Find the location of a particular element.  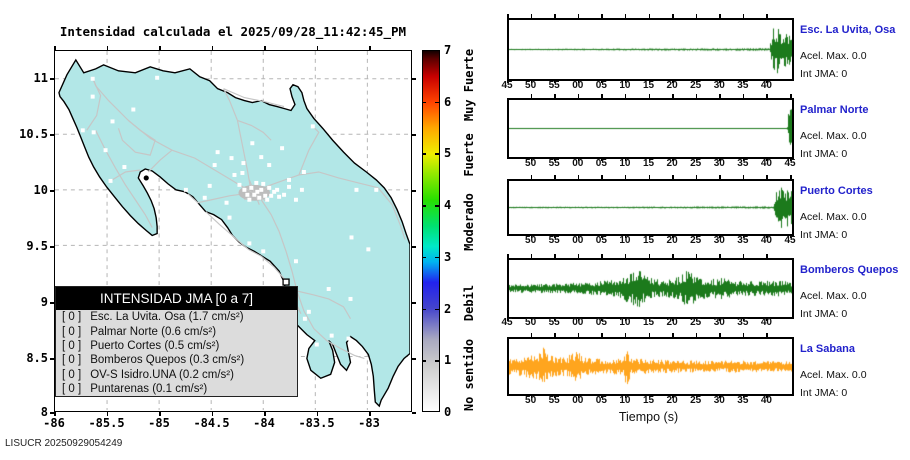

intensity-colorbar is located at coordinates (431, 231).